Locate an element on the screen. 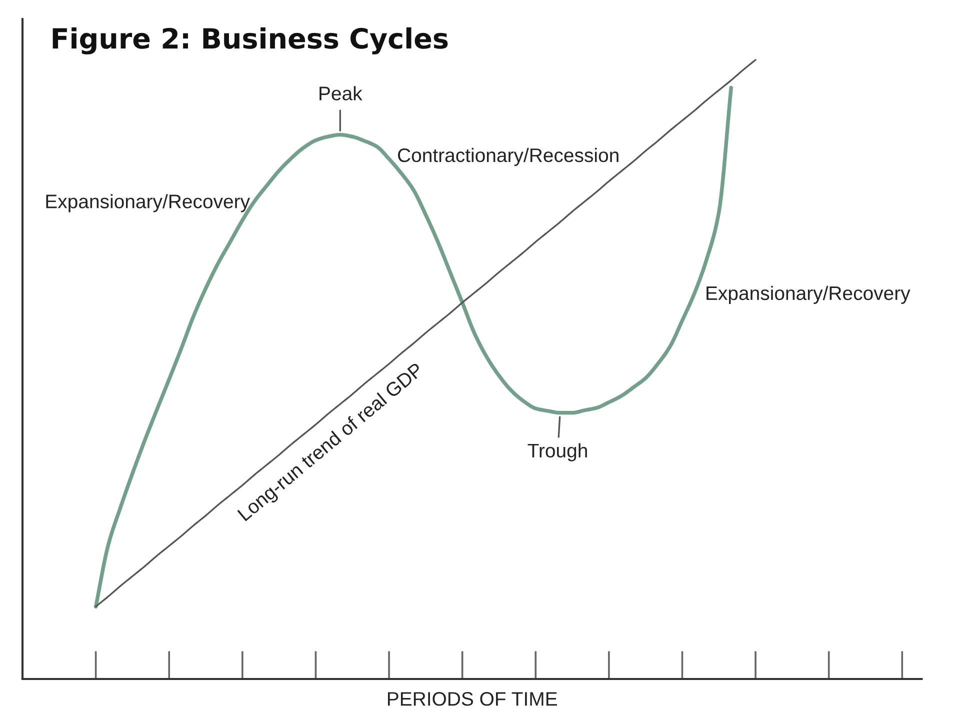  annotation: Trough is located at coordinates (557, 452).